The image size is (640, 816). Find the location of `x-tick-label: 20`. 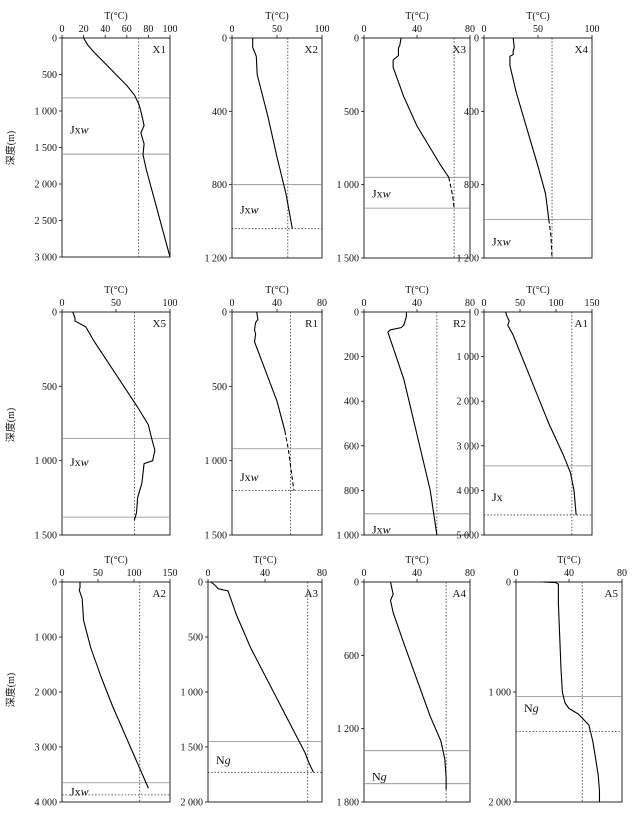

x-tick-label: 20 is located at coordinates (84, 29).